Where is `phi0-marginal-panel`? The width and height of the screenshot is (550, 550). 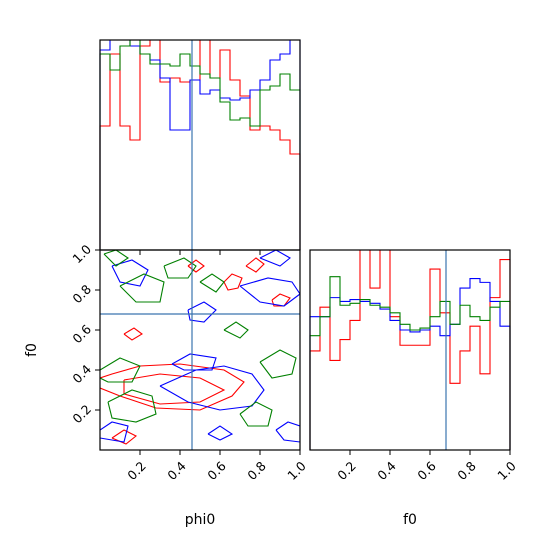
phi0-marginal-panel is located at coordinates (200, 147).